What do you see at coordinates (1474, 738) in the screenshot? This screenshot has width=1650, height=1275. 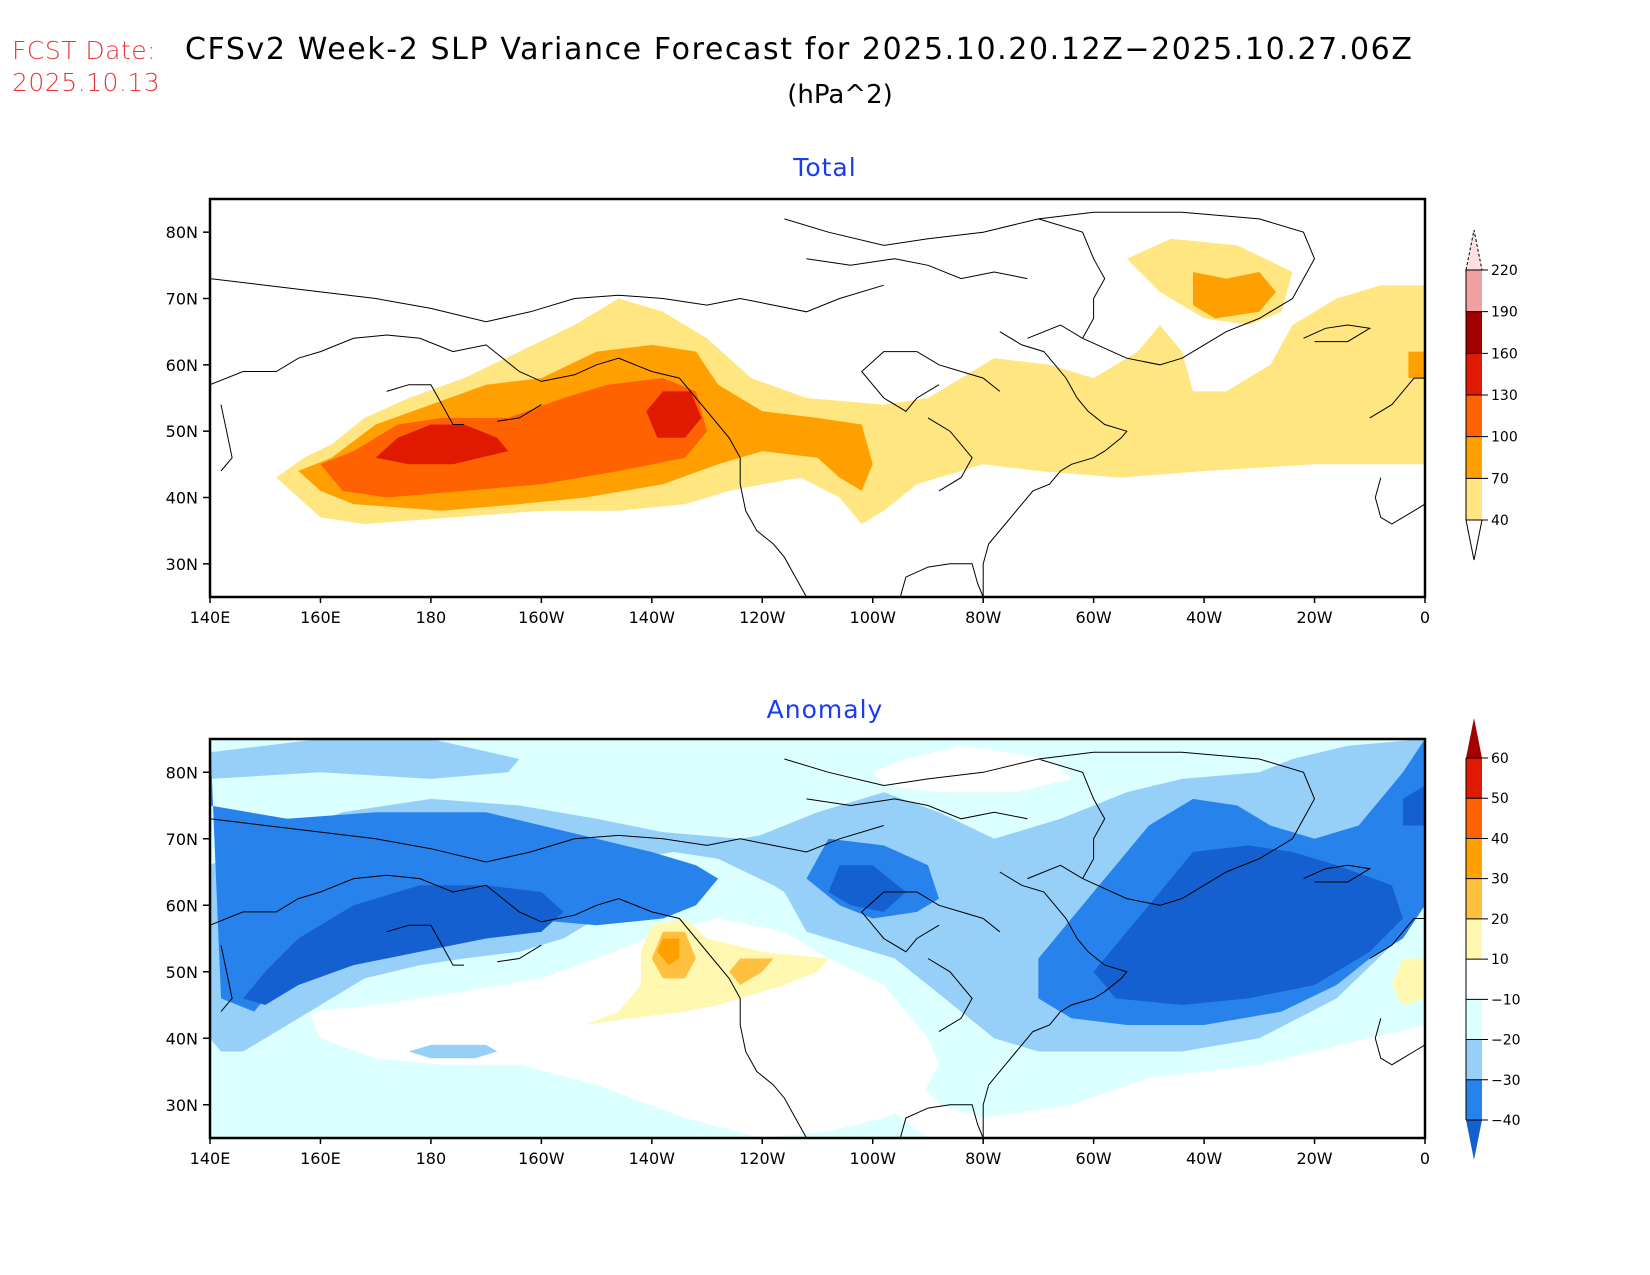 I see `colorbar-extend-high` at bounding box center [1474, 738].